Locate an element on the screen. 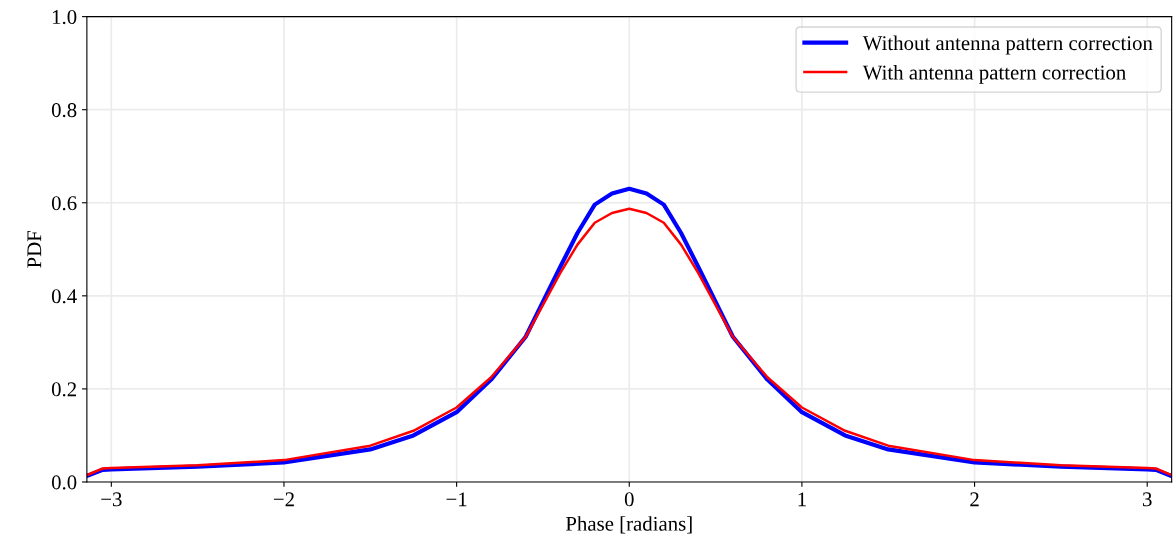 Image resolution: width=1174 pixels, height=554 pixels. y-tick-label: 0.8 is located at coordinates (64, 110).